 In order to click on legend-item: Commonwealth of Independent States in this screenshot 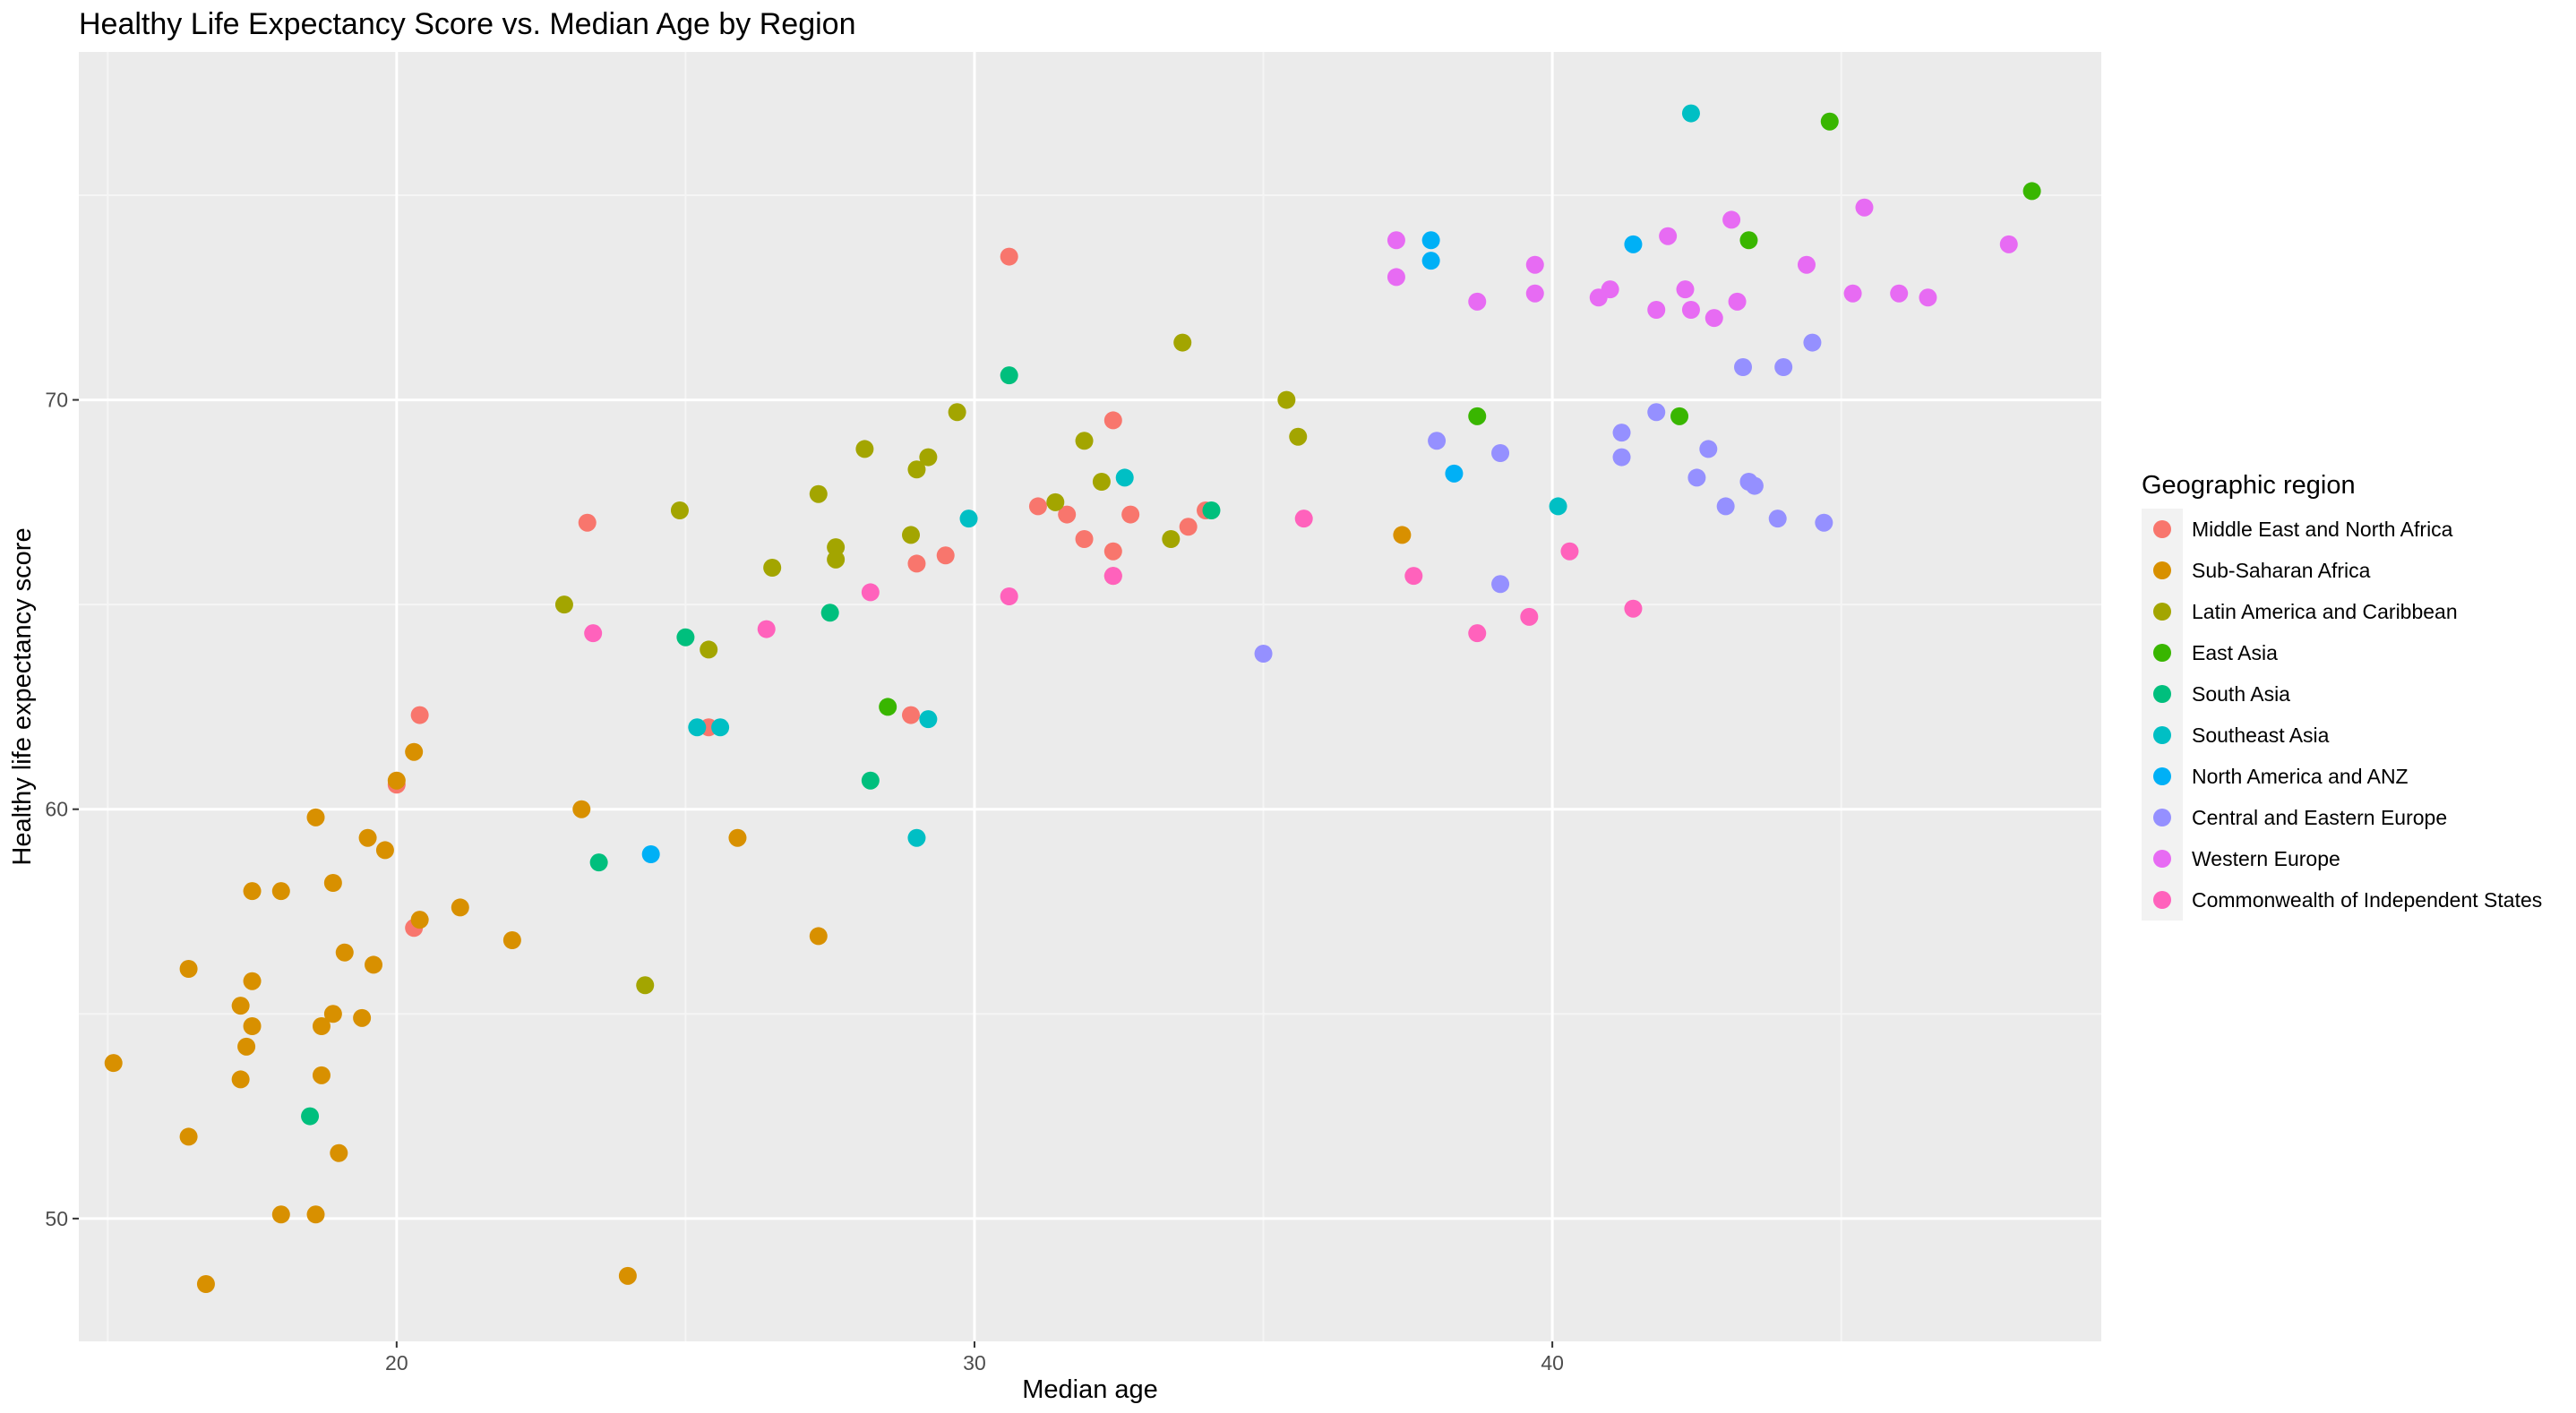, I will do `click(2347, 900)`.